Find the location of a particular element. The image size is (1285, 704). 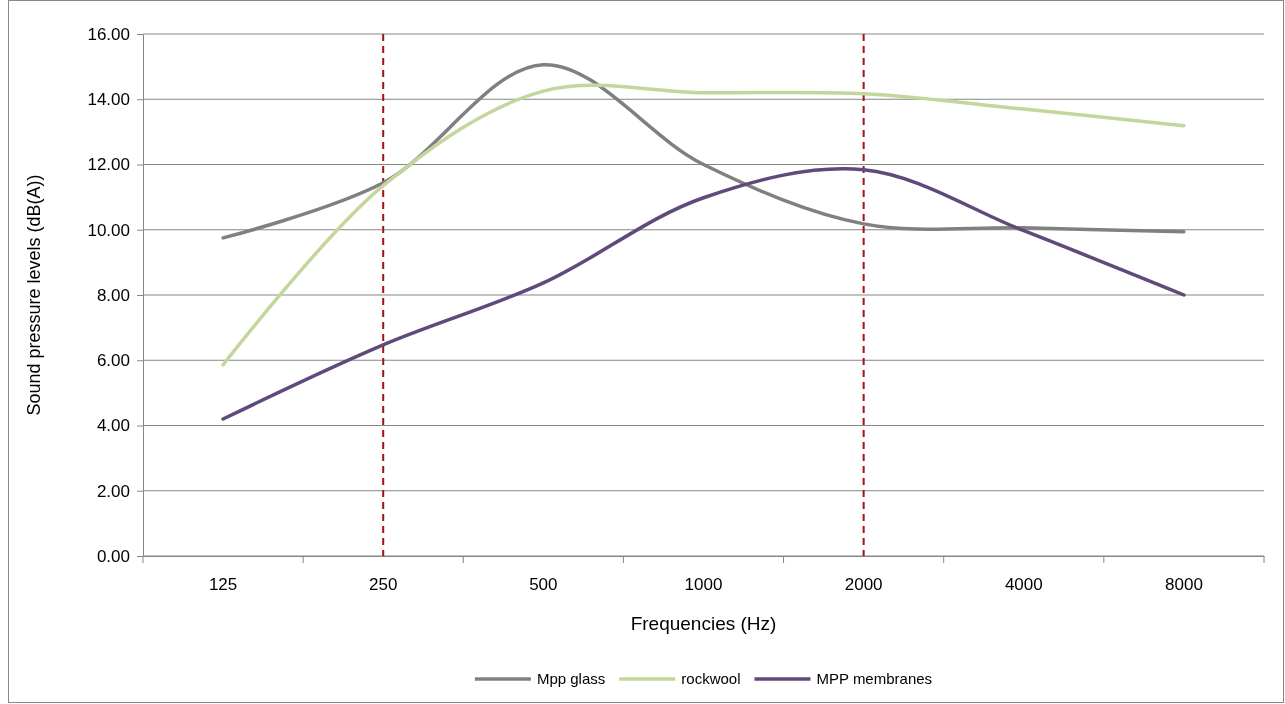

y-tick-label: 14.00 is located at coordinates (108, 100).